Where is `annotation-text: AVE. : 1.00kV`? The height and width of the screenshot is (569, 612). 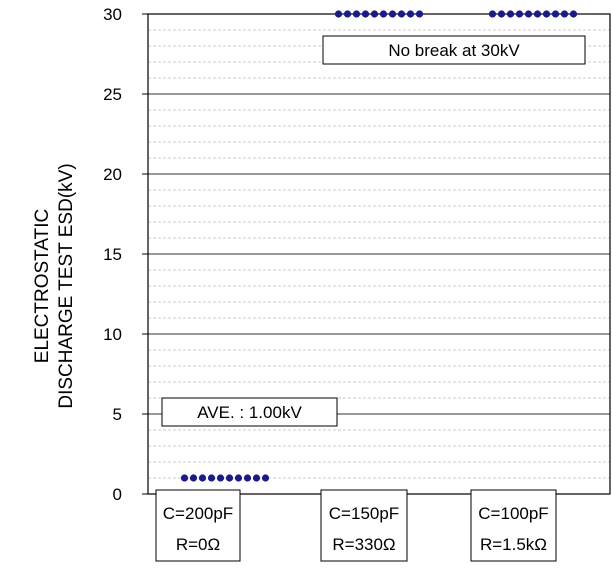 annotation-text: AVE. : 1.00kV is located at coordinates (249, 412).